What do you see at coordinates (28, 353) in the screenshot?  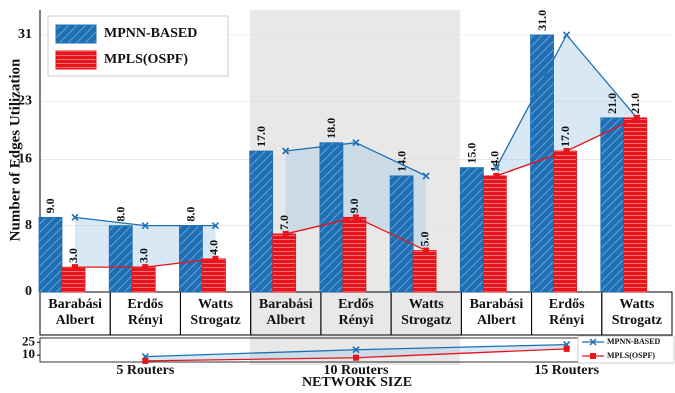 I see `y-tick-label: 10` at bounding box center [28, 353].